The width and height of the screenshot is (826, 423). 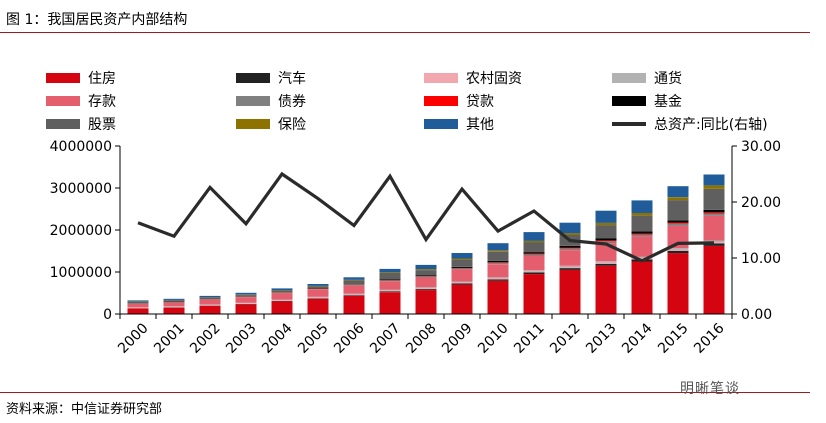 I want to click on bar-2013-s0, so click(x=606, y=289).